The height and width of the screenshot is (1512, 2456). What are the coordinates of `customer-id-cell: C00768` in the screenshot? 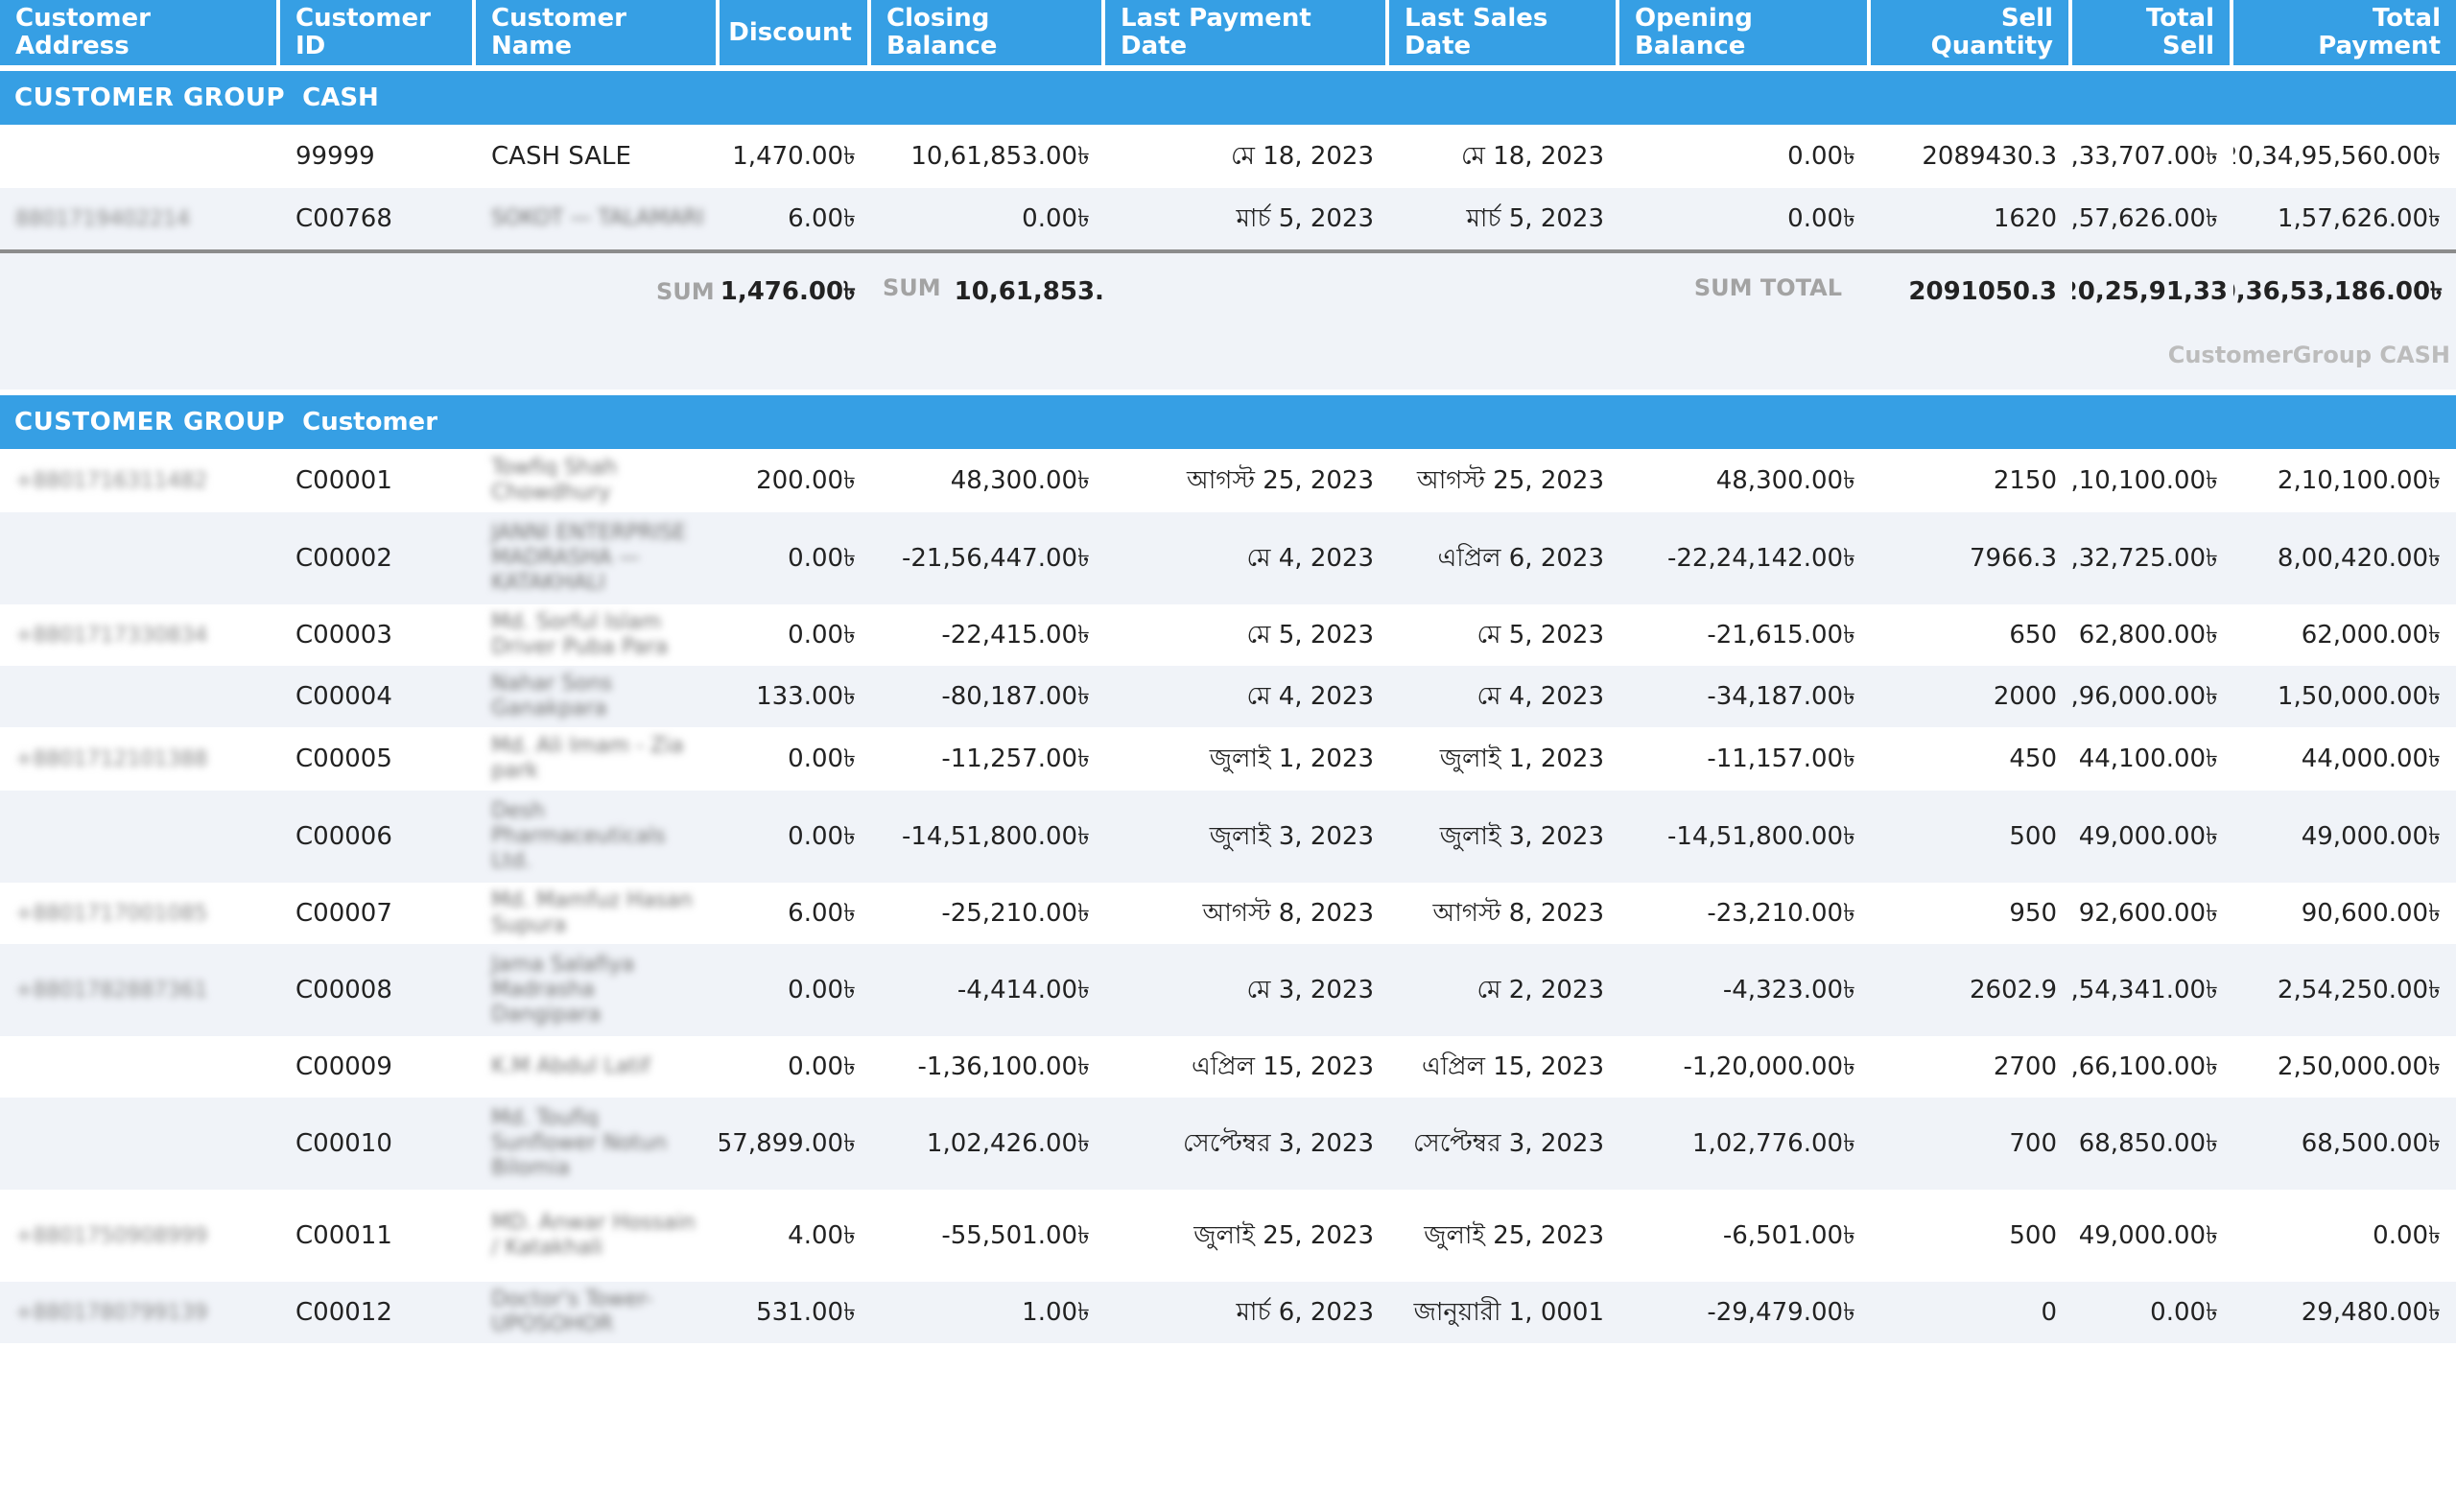 It's located at (343, 218).